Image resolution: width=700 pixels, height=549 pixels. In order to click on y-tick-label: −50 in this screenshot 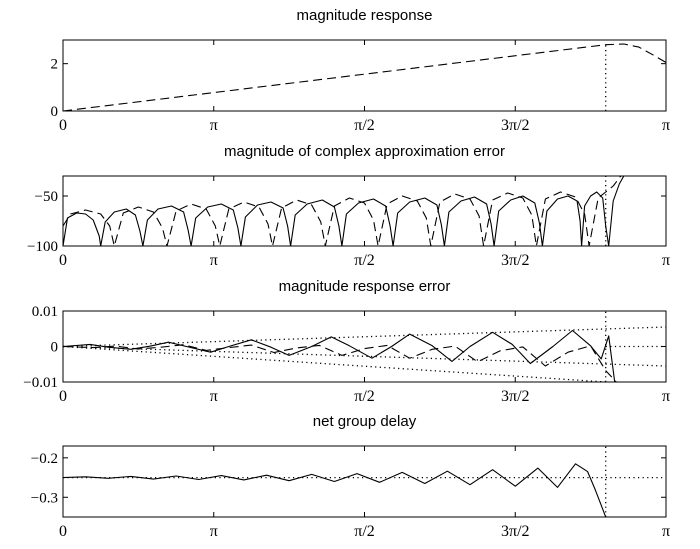, I will do `click(46, 197)`.